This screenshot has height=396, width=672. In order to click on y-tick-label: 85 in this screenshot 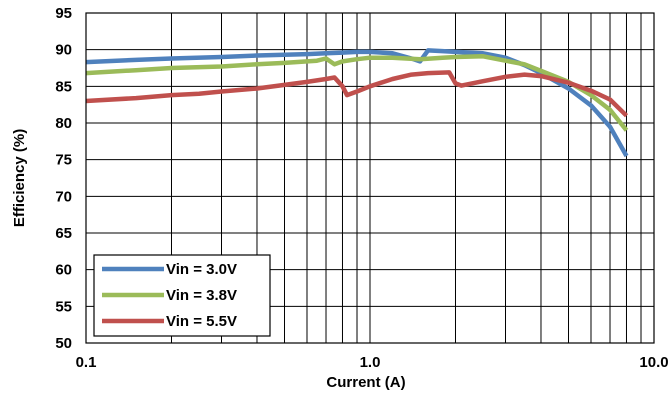, I will do `click(63, 86)`.